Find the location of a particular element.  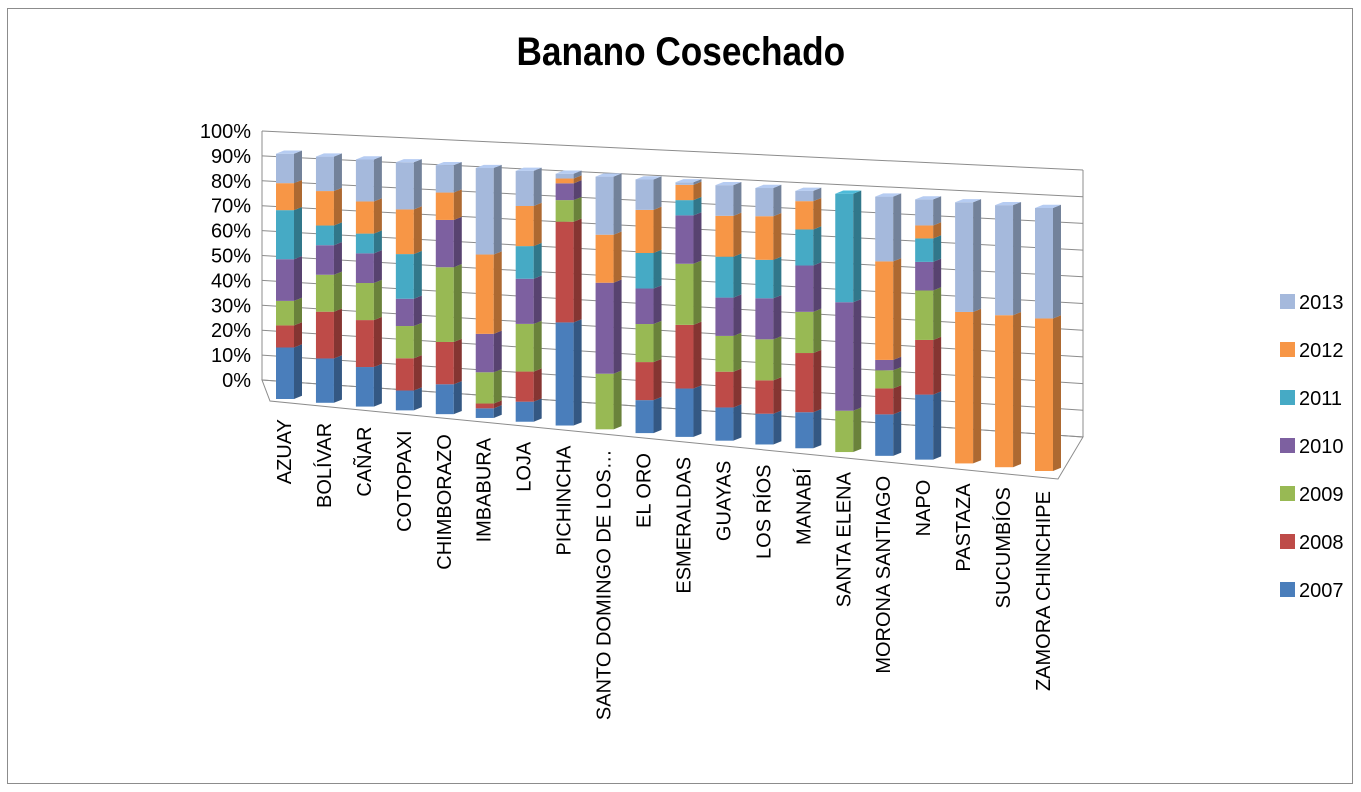

category-label: ZAMORA CHINCHIPE is located at coordinates (1044, 591).